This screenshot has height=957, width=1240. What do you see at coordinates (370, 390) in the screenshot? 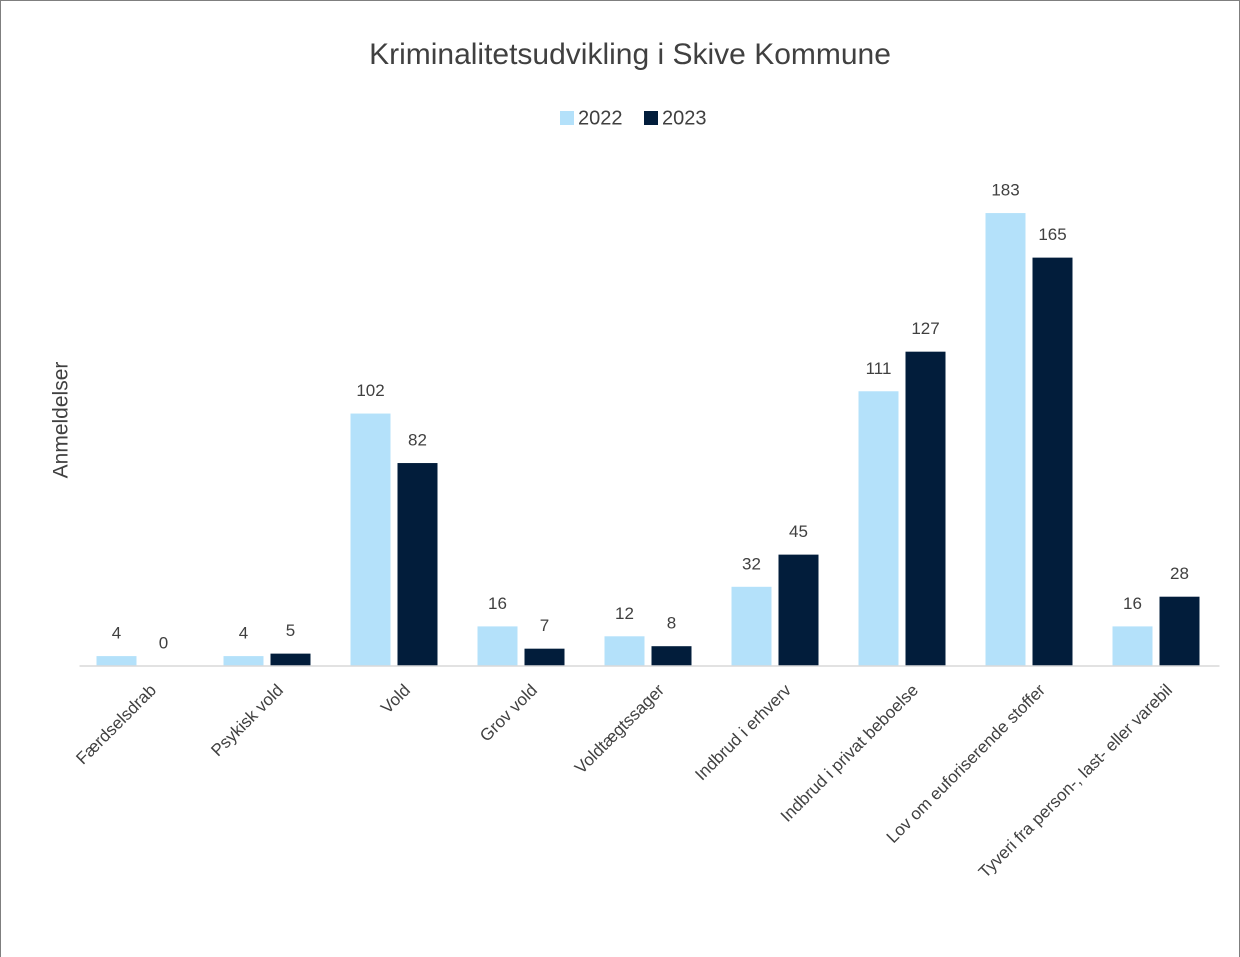
I see `data-label: 102` at bounding box center [370, 390].